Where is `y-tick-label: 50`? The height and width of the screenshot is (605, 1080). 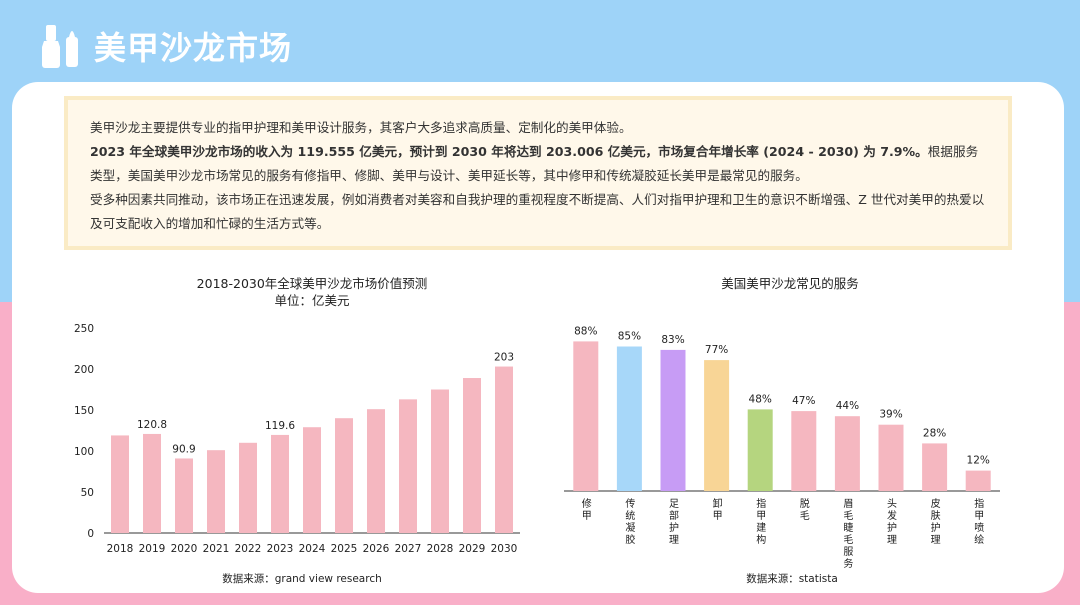 y-tick-label: 50 is located at coordinates (87, 493).